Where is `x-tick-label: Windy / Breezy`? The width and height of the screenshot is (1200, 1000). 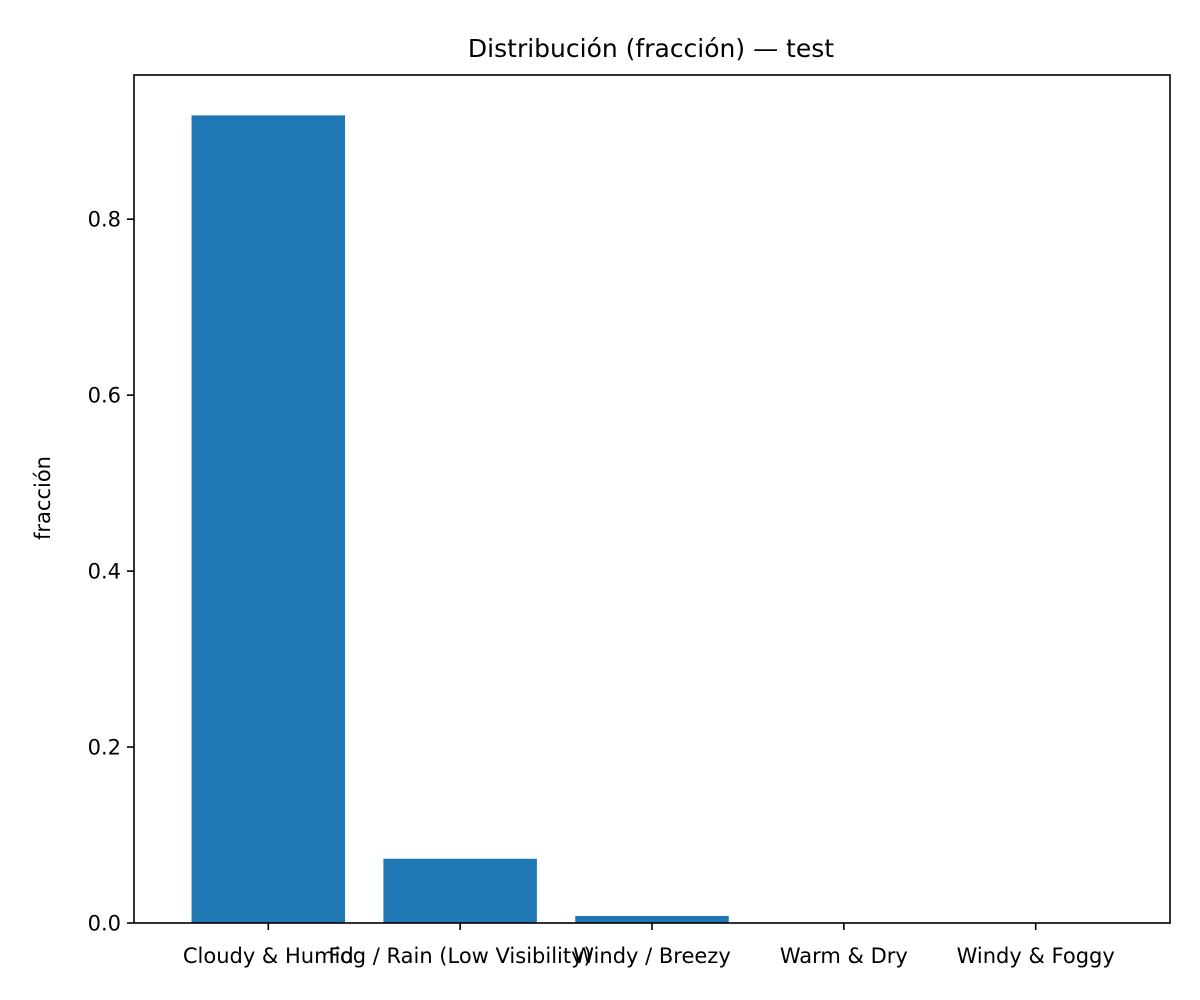
x-tick-label: Windy / Breezy is located at coordinates (652, 956).